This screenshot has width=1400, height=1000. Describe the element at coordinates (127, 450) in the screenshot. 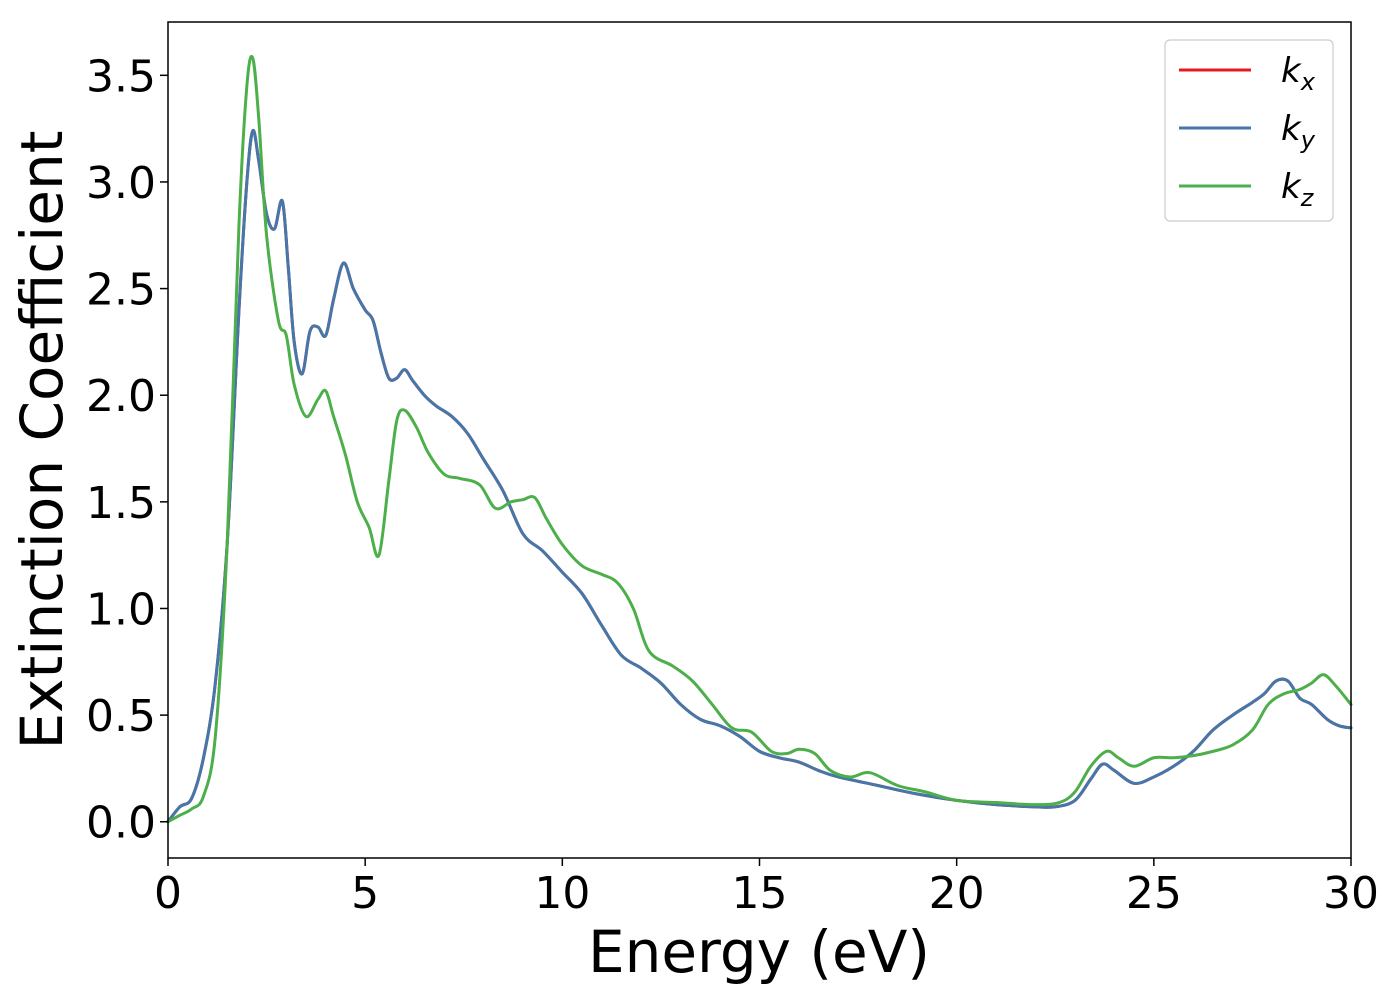

I see `y-axis: 0.0 0.5 1.0 1.5 2.0 2.5 3.0 3.5` at that location.